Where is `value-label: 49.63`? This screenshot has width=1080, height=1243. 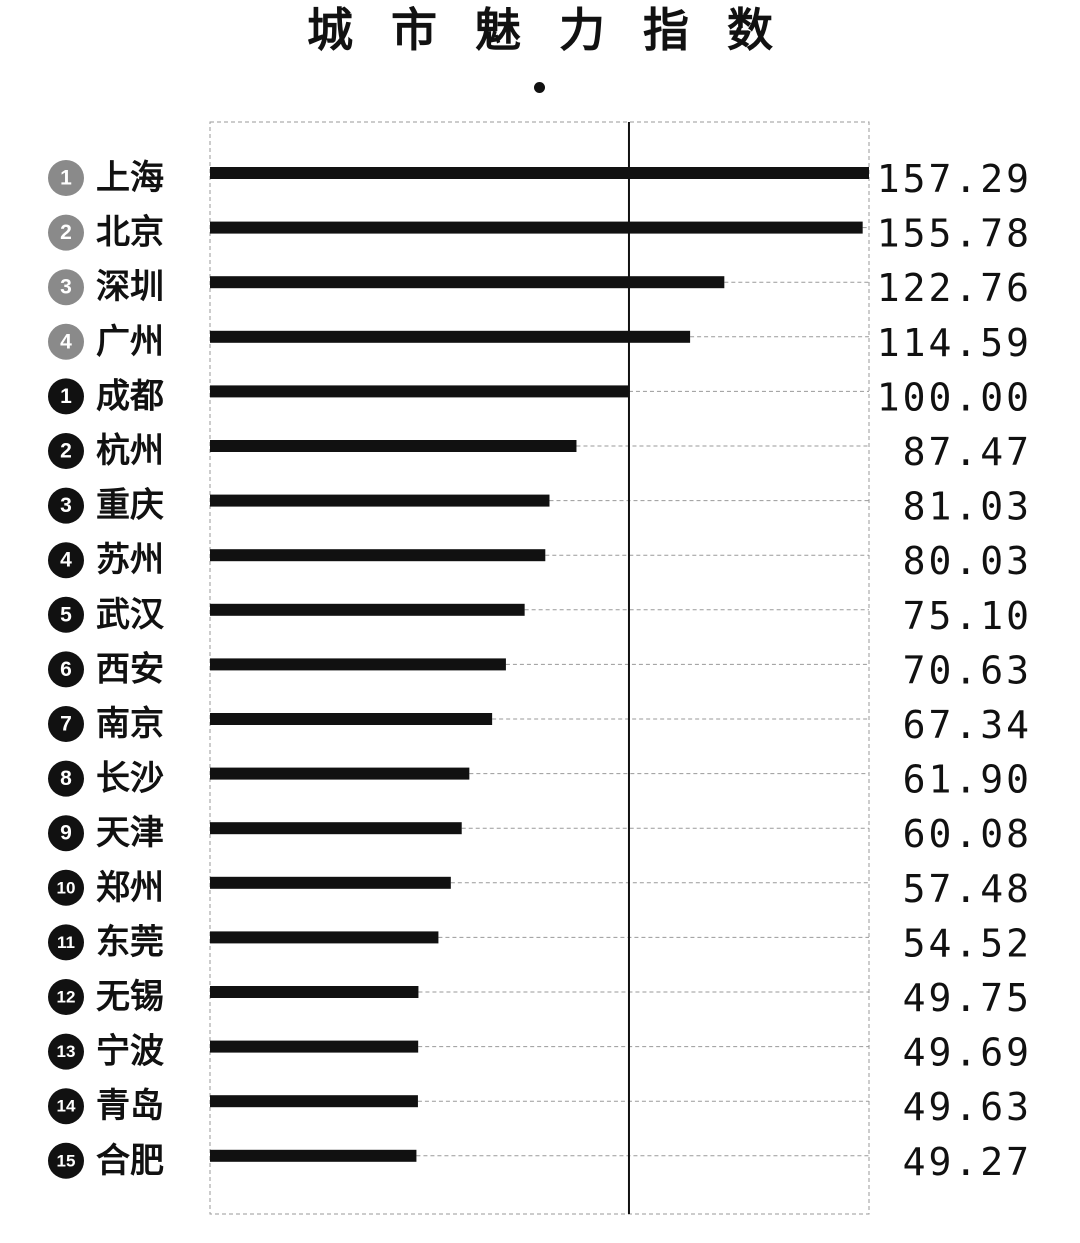 value-label: 49.63 is located at coordinates (967, 1107).